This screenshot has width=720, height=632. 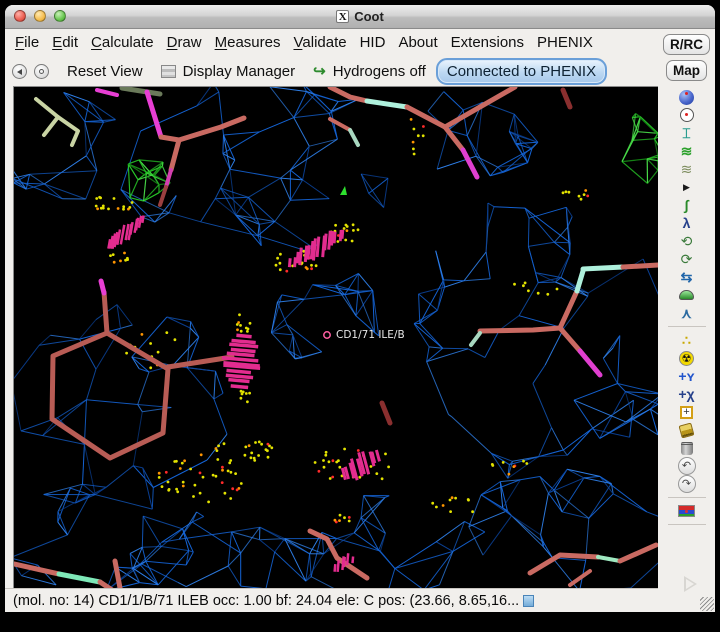 I want to click on add-marker-icon: +, so click(x=686, y=412).